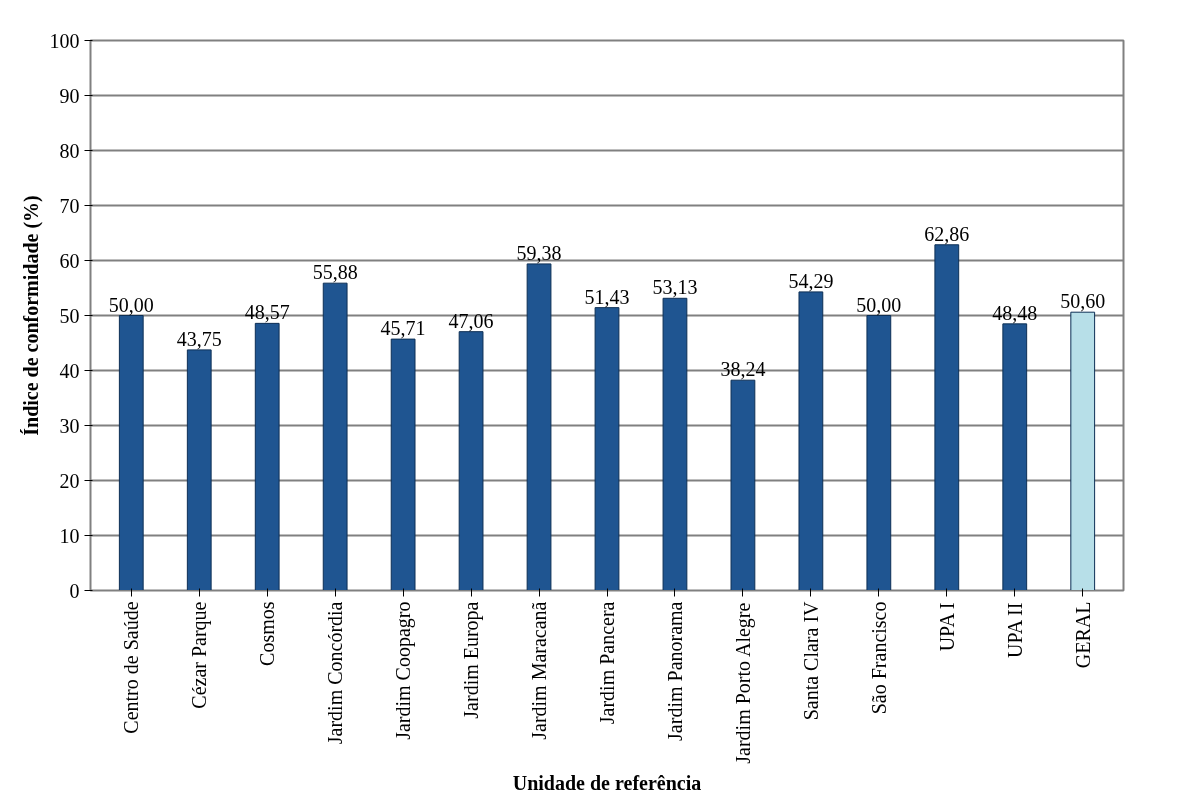 The width and height of the screenshot is (1183, 796). I want to click on x-tick-label: Santa Clara IV, so click(810, 660).